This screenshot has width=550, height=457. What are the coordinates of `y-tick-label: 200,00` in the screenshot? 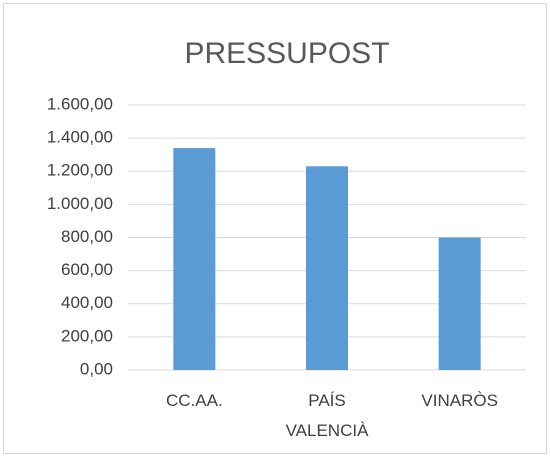 It's located at (87, 335).